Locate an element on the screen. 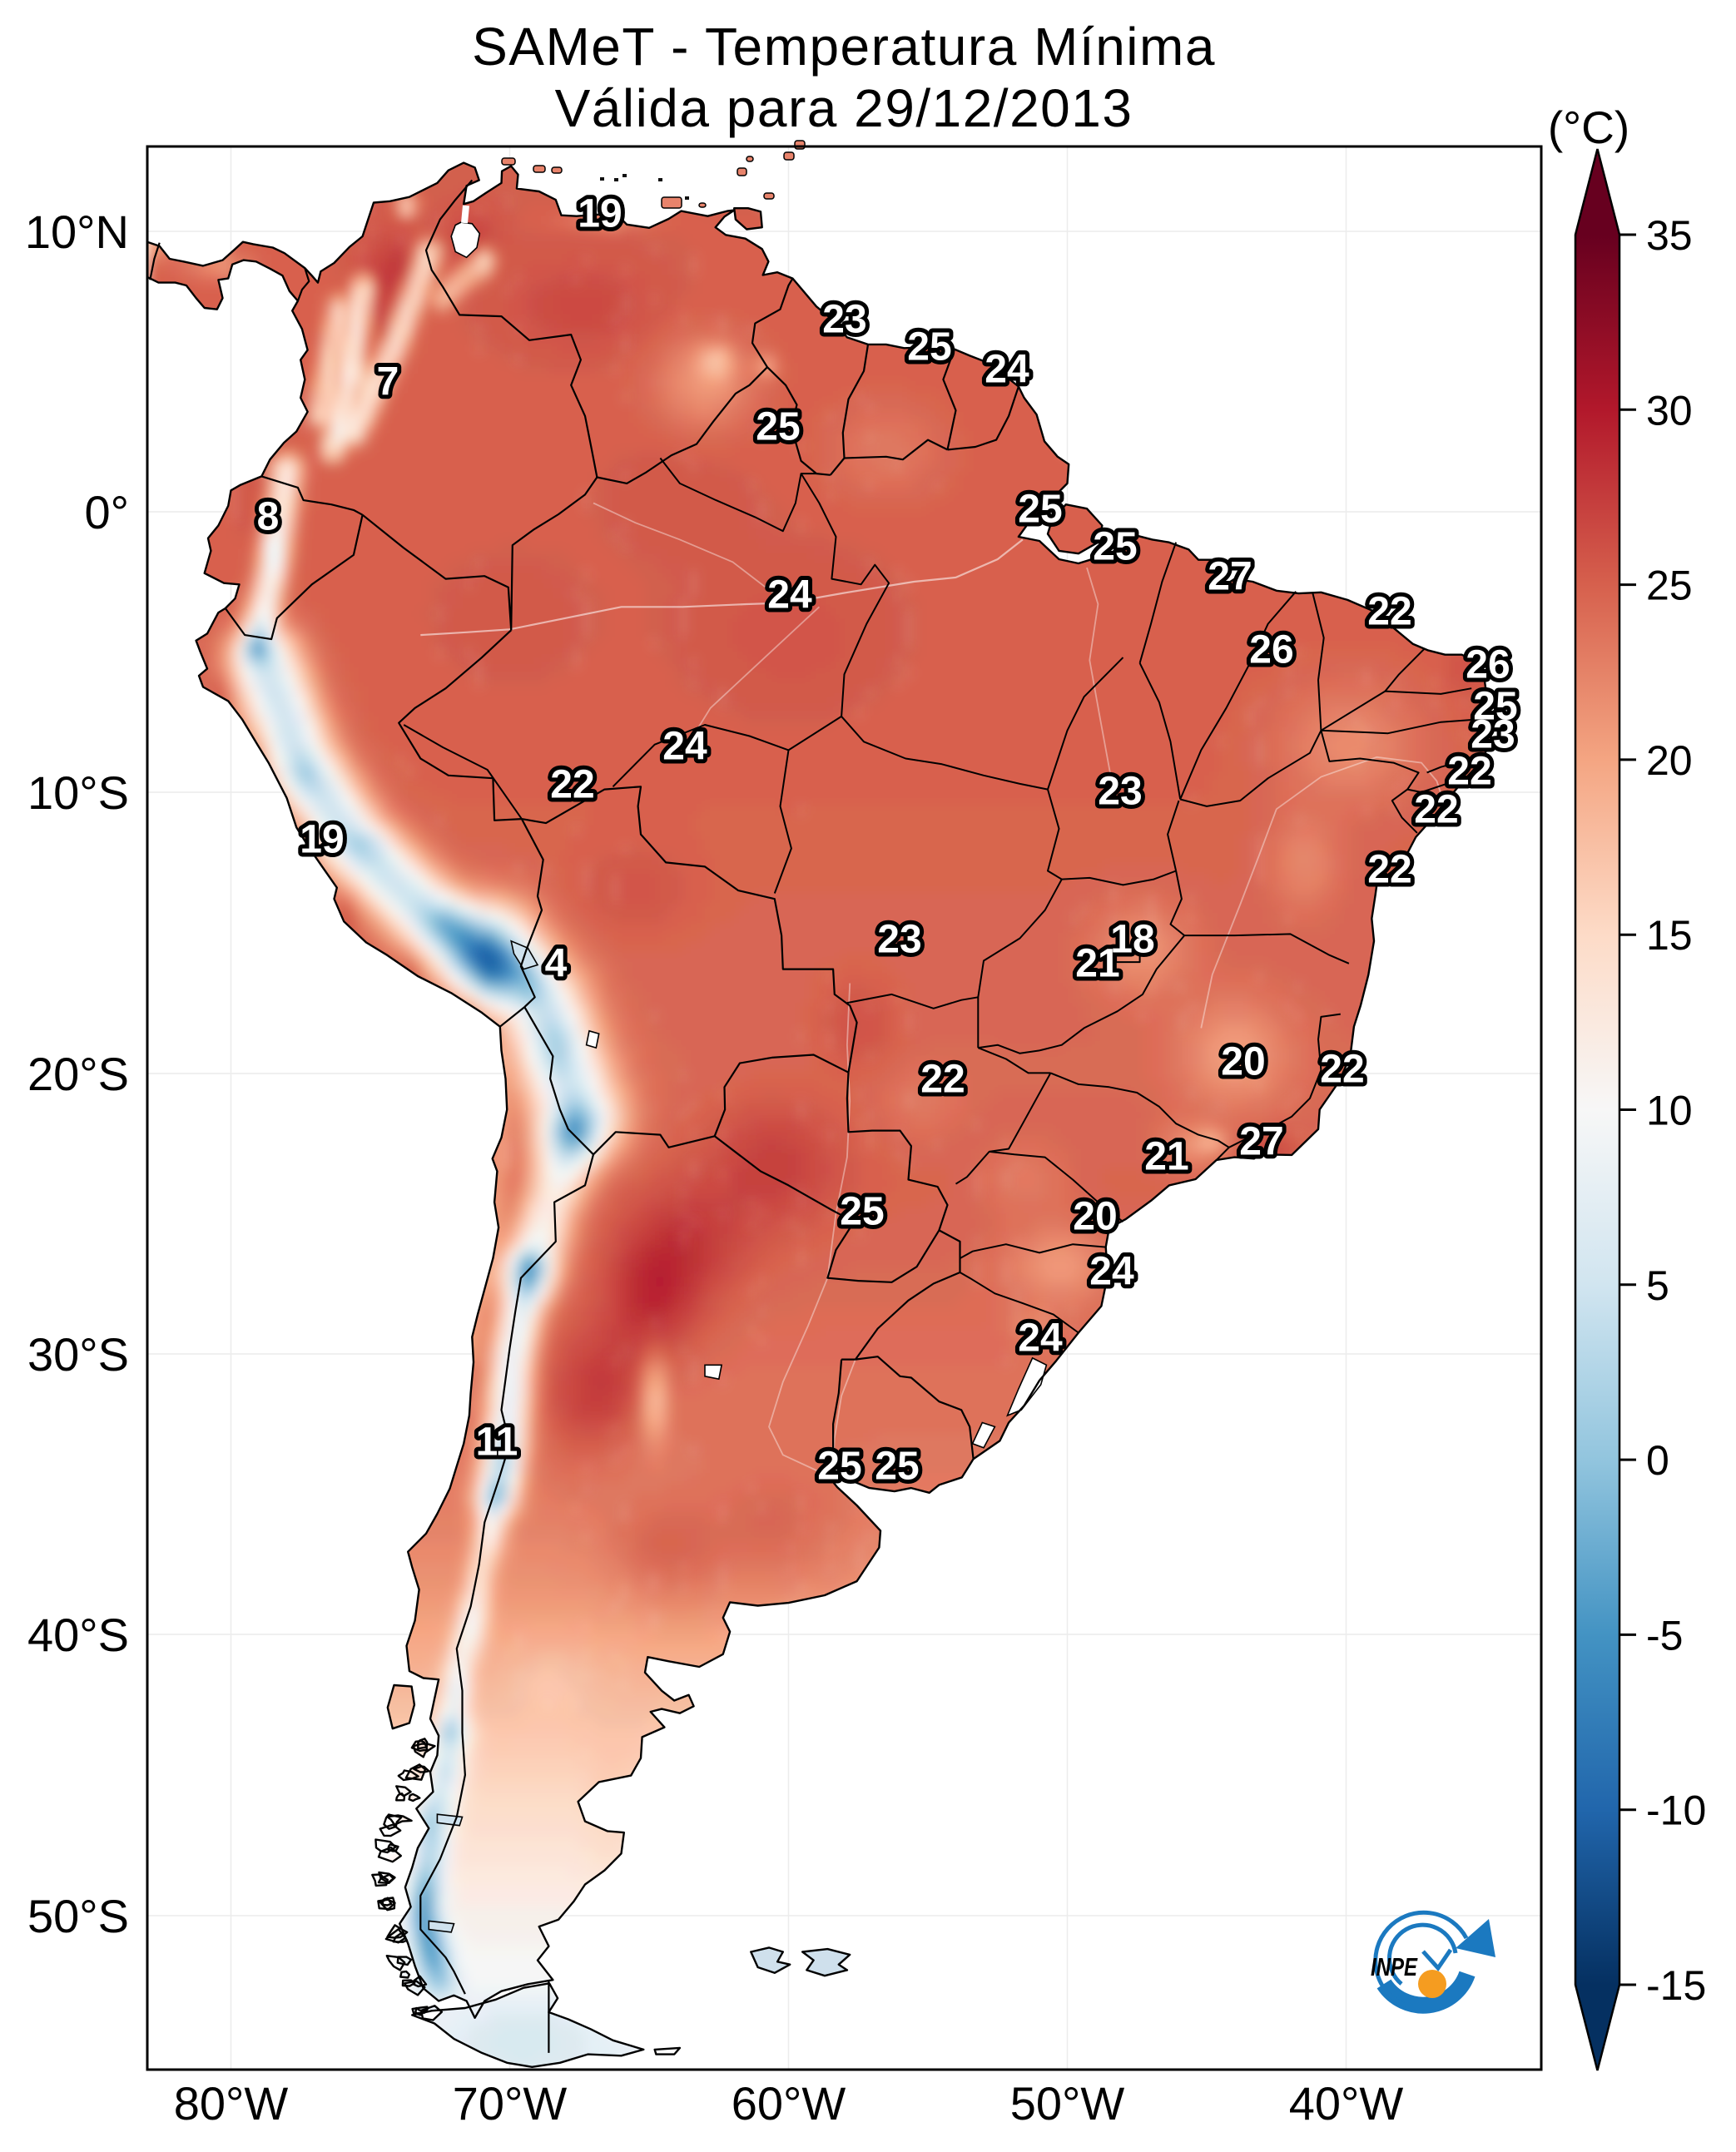  svg-text: 10°S is located at coordinates (78, 792).